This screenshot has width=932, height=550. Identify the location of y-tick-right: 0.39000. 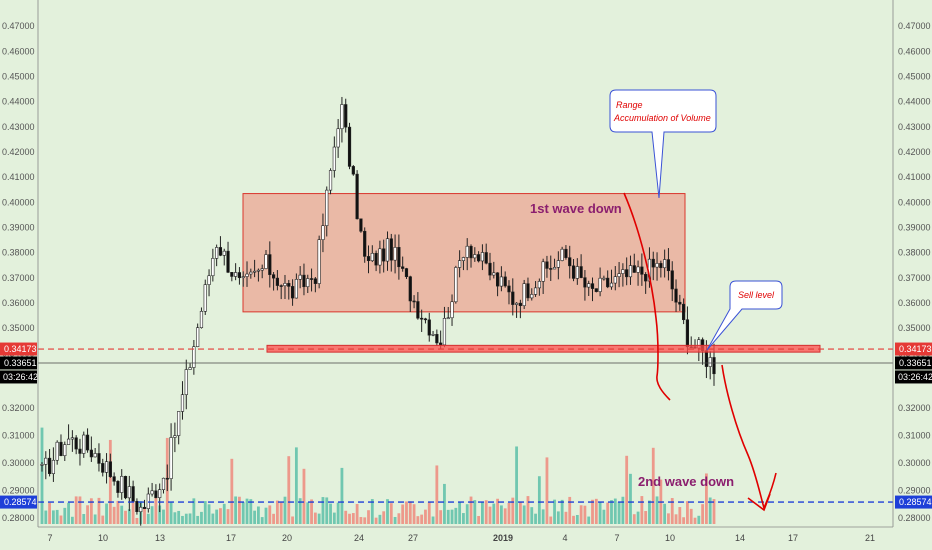
(914, 228).